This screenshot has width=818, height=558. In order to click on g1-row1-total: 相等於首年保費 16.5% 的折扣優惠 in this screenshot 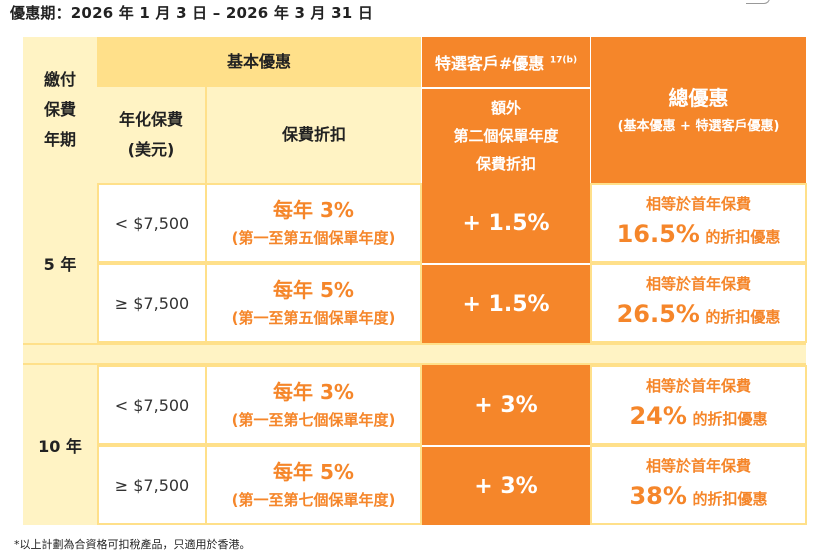, I will do `click(698, 223)`.